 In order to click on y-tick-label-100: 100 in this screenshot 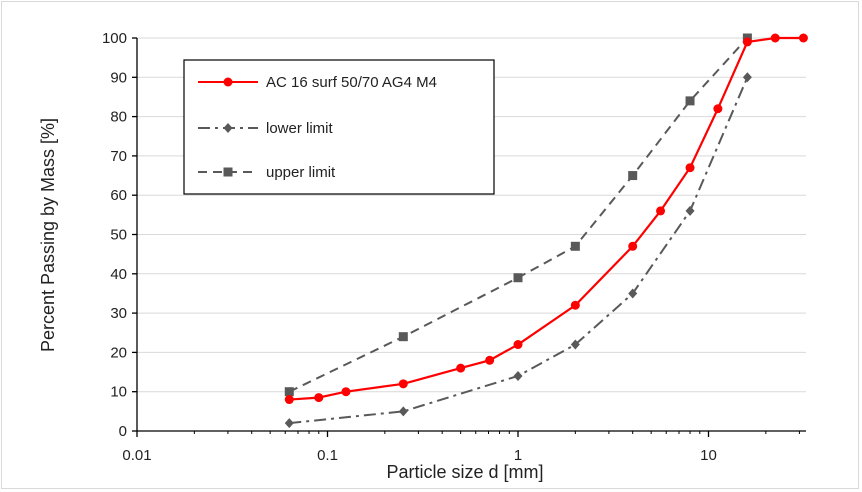, I will do `click(114, 38)`.